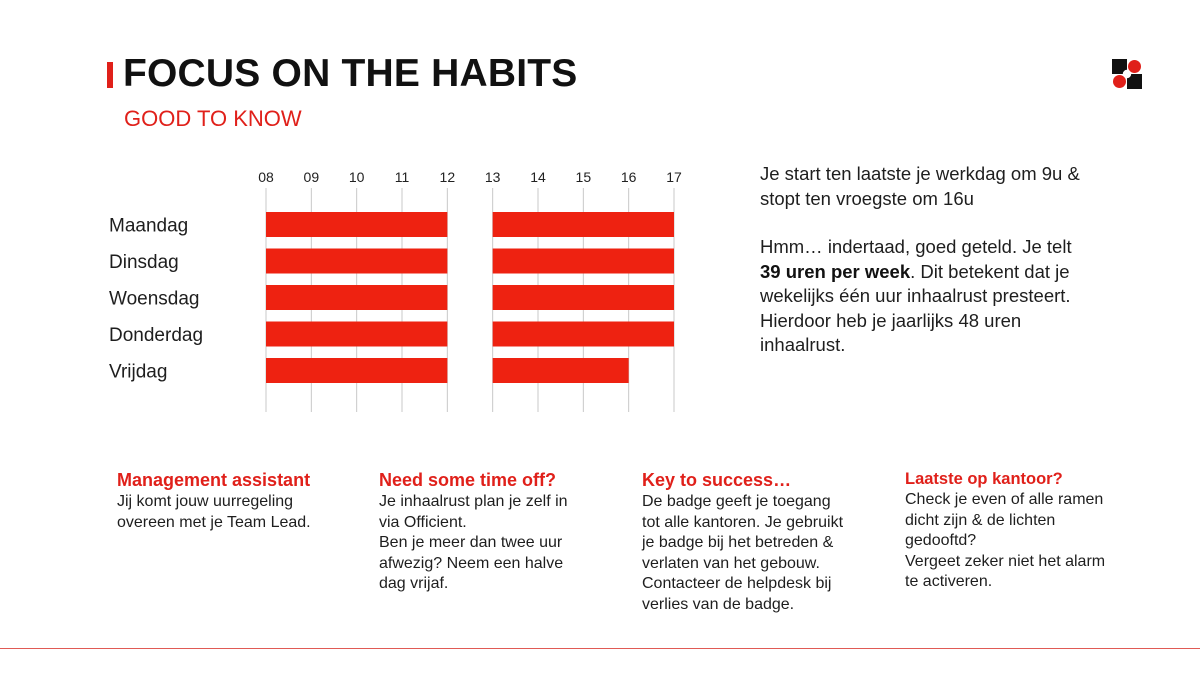  I want to click on card-line: De badge geeft je toegang, so click(736, 501).